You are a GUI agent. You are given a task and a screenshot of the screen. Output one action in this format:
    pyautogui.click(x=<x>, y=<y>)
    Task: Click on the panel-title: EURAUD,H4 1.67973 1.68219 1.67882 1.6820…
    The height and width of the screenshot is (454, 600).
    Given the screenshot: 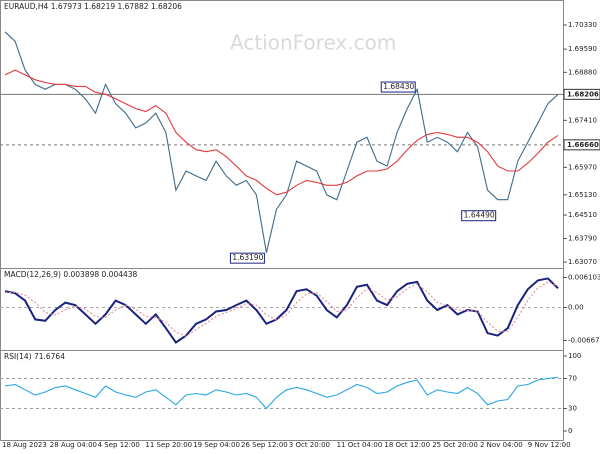 What is the action you would take?
    pyautogui.click(x=93, y=6)
    